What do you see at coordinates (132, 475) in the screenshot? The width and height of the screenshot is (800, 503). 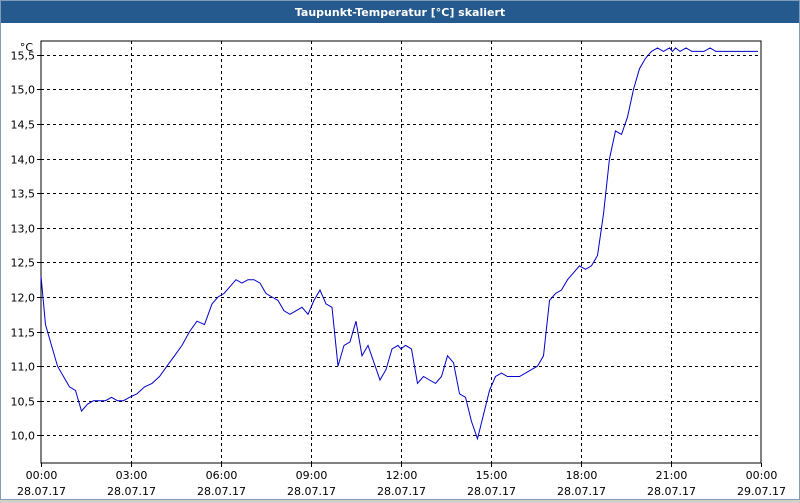 I see `x-tick-time: 03:00` at bounding box center [132, 475].